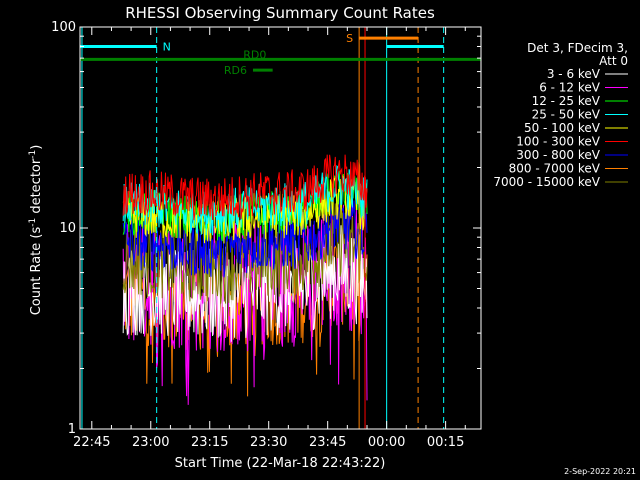 The width and height of the screenshot is (640, 480). What do you see at coordinates (268, 442) in the screenshot?
I see `x-tick-label: 23:30` at bounding box center [268, 442].